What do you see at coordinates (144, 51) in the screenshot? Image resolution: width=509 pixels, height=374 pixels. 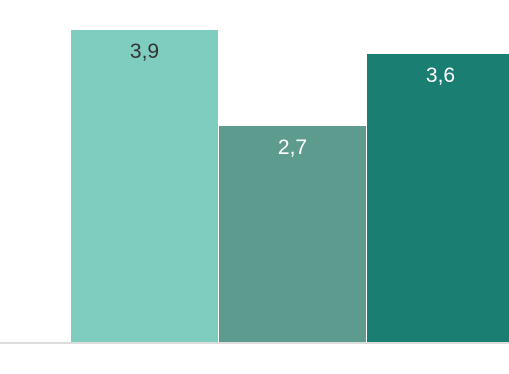 I see `bar-value-label-1: 3,9` at bounding box center [144, 51].